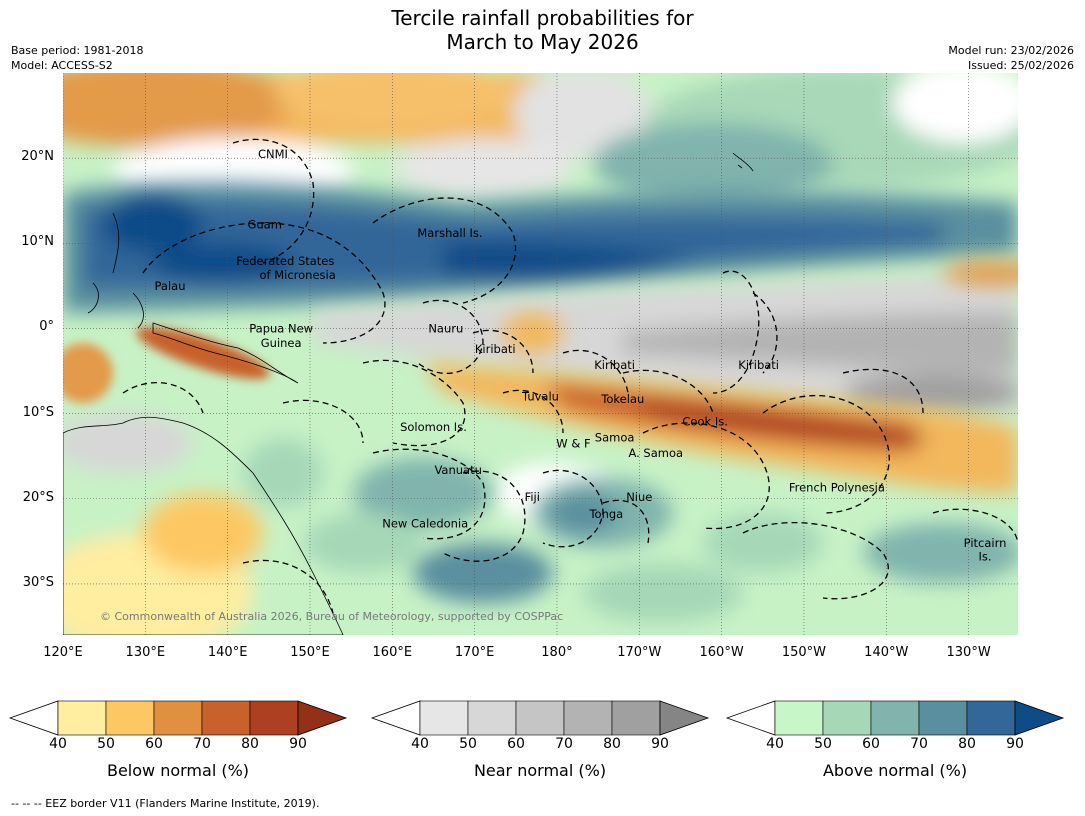 This screenshot has height=816, width=1085. I want to click on longitude-tick-label: 120°E, so click(63, 652).